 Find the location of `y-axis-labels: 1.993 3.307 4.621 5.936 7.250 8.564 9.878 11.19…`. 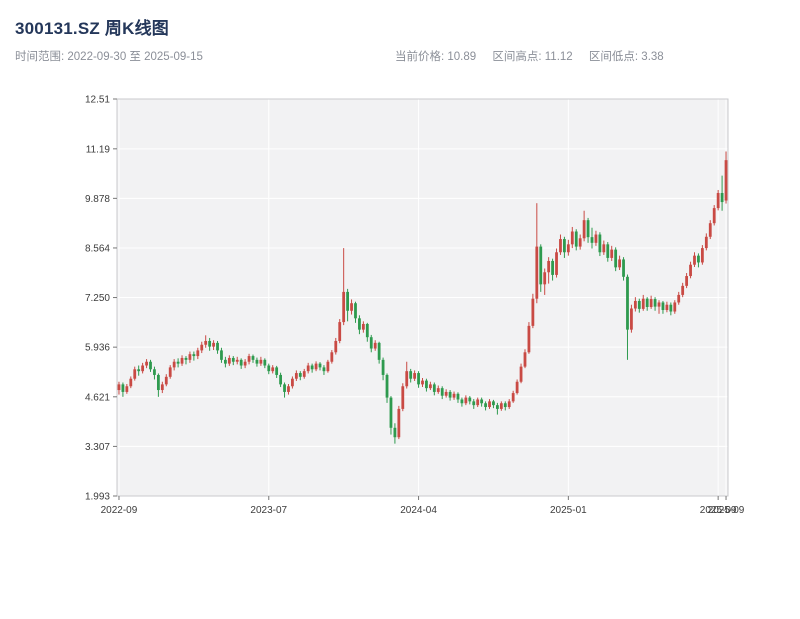

y-axis-labels: 1.993 3.307 4.621 5.936 7.250 8.564 9.878 11.19… is located at coordinates (101, 299).